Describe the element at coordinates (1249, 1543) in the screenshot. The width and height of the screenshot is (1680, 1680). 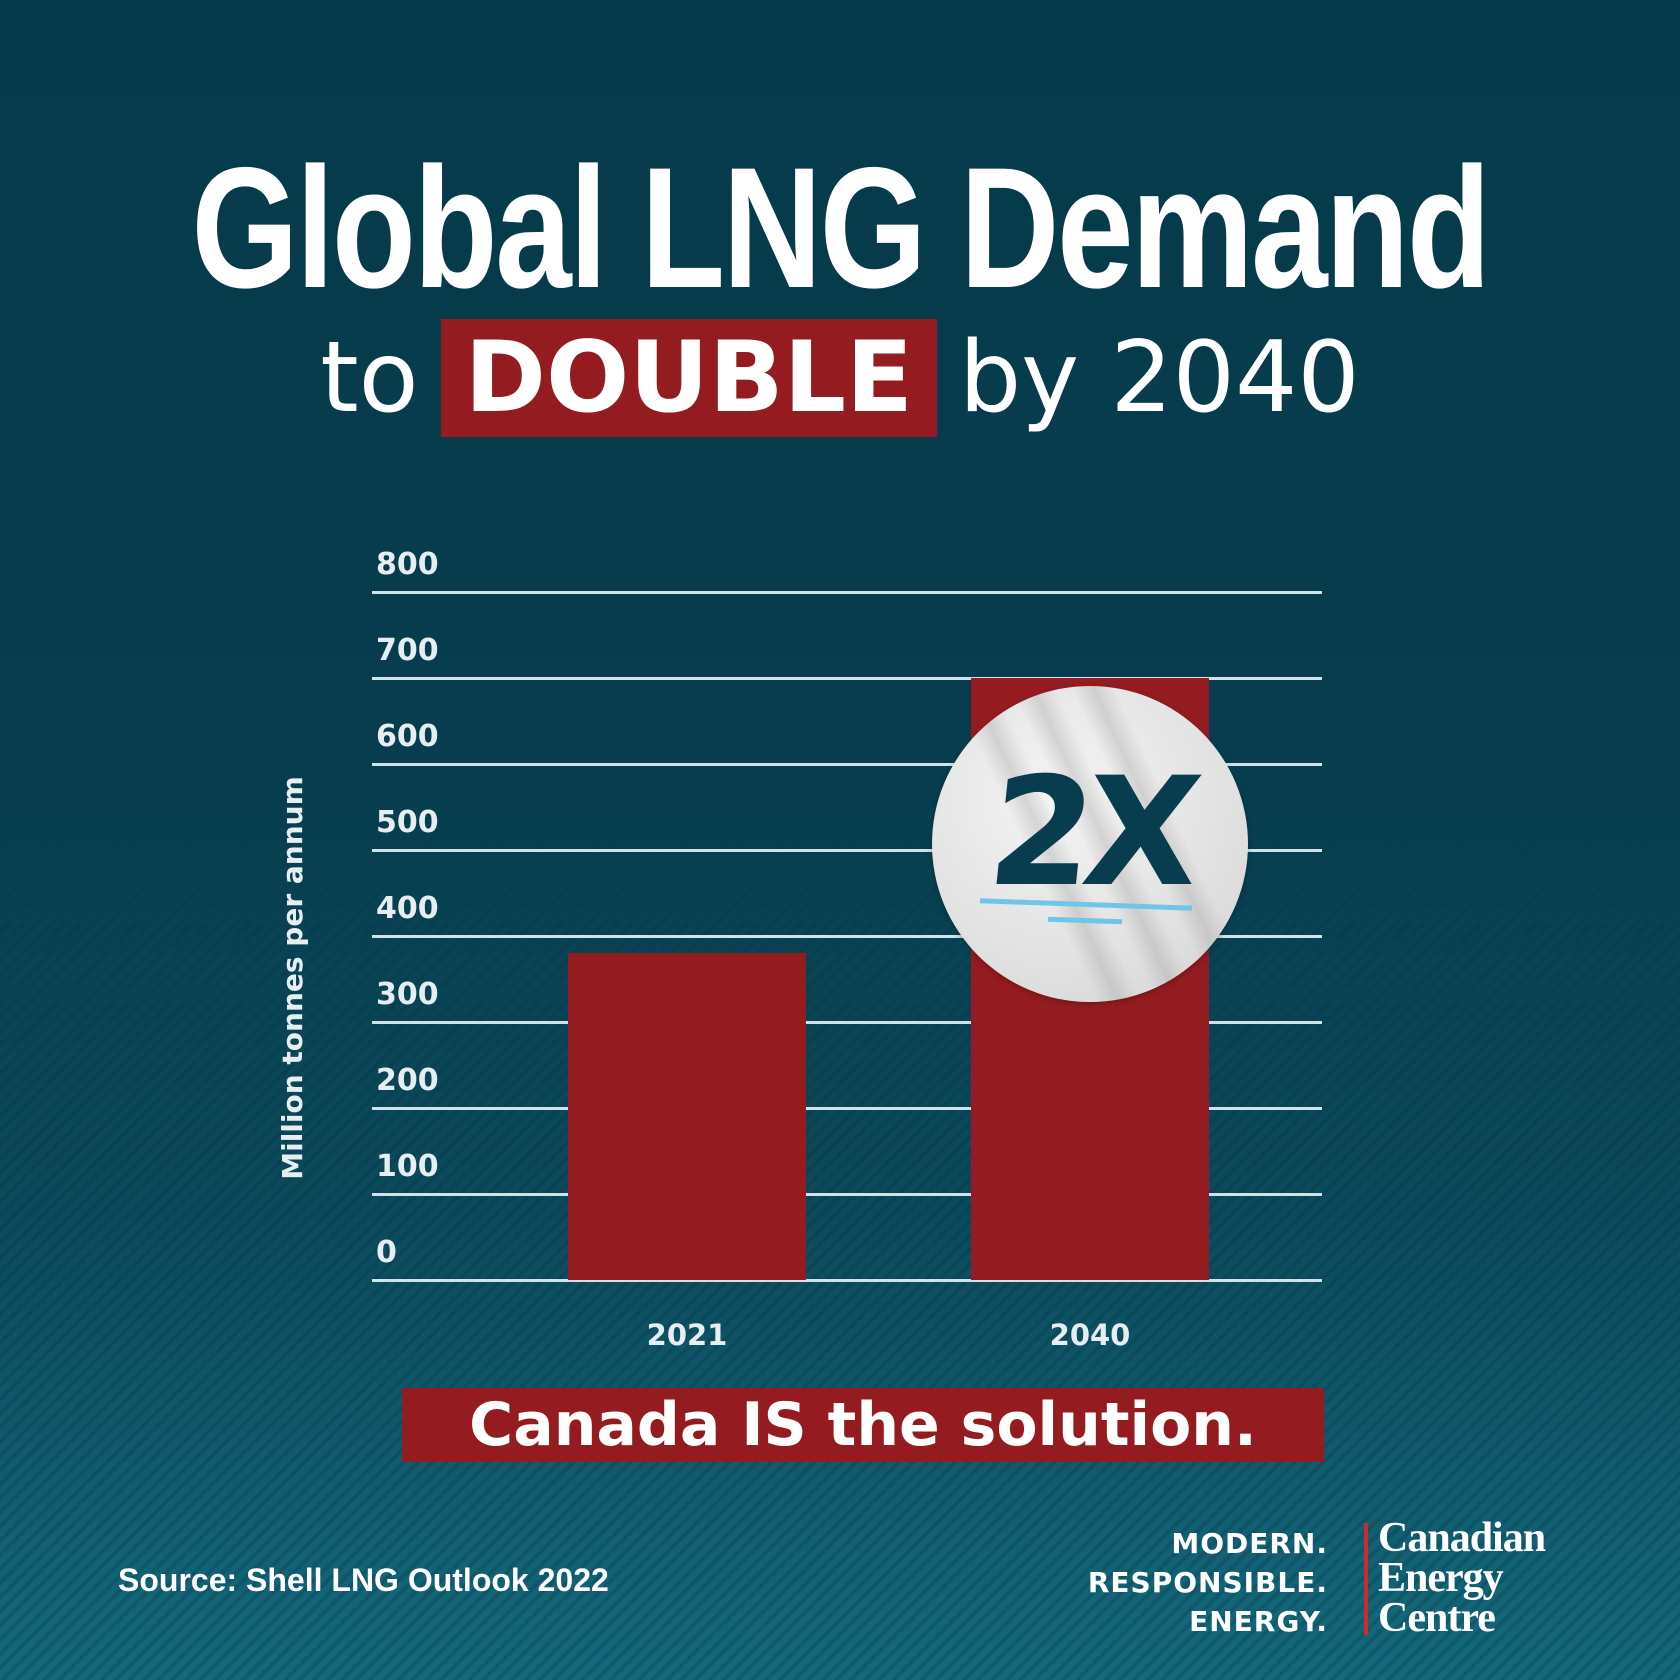
I see `tagline-line: MODERN.` at that location.